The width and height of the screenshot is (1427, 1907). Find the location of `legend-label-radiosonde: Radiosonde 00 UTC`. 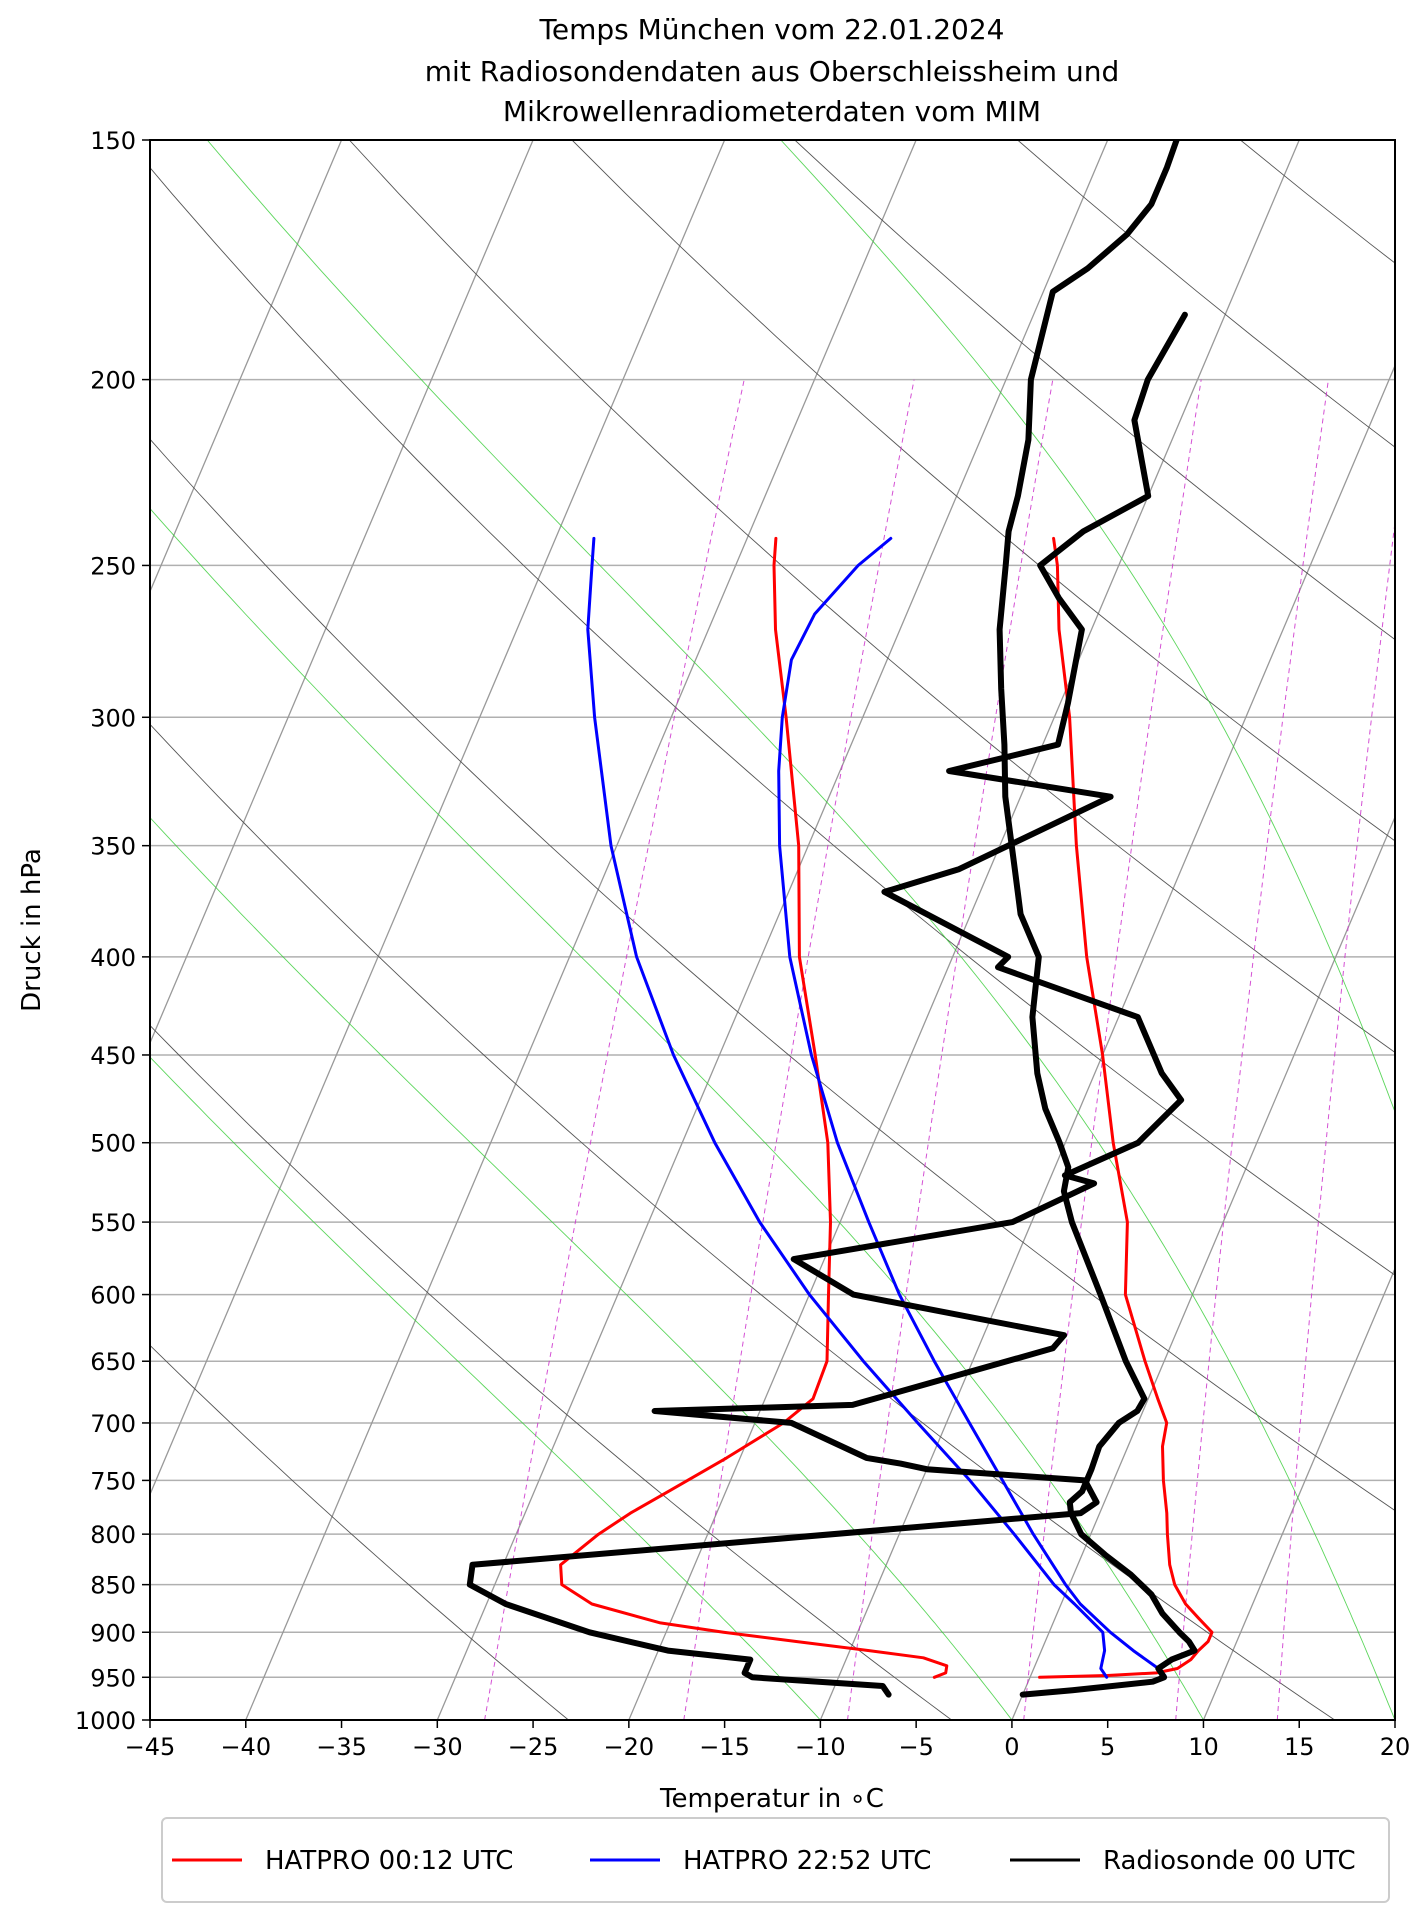

legend-label-radiosonde: Radiosonde 00 UTC is located at coordinates (1229, 1861).